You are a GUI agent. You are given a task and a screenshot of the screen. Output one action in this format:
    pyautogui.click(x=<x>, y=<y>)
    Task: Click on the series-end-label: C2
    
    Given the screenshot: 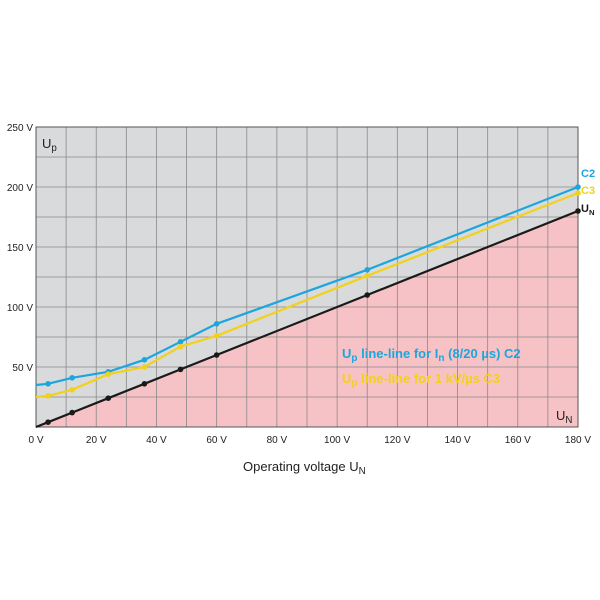 What is the action you would take?
    pyautogui.click(x=588, y=174)
    